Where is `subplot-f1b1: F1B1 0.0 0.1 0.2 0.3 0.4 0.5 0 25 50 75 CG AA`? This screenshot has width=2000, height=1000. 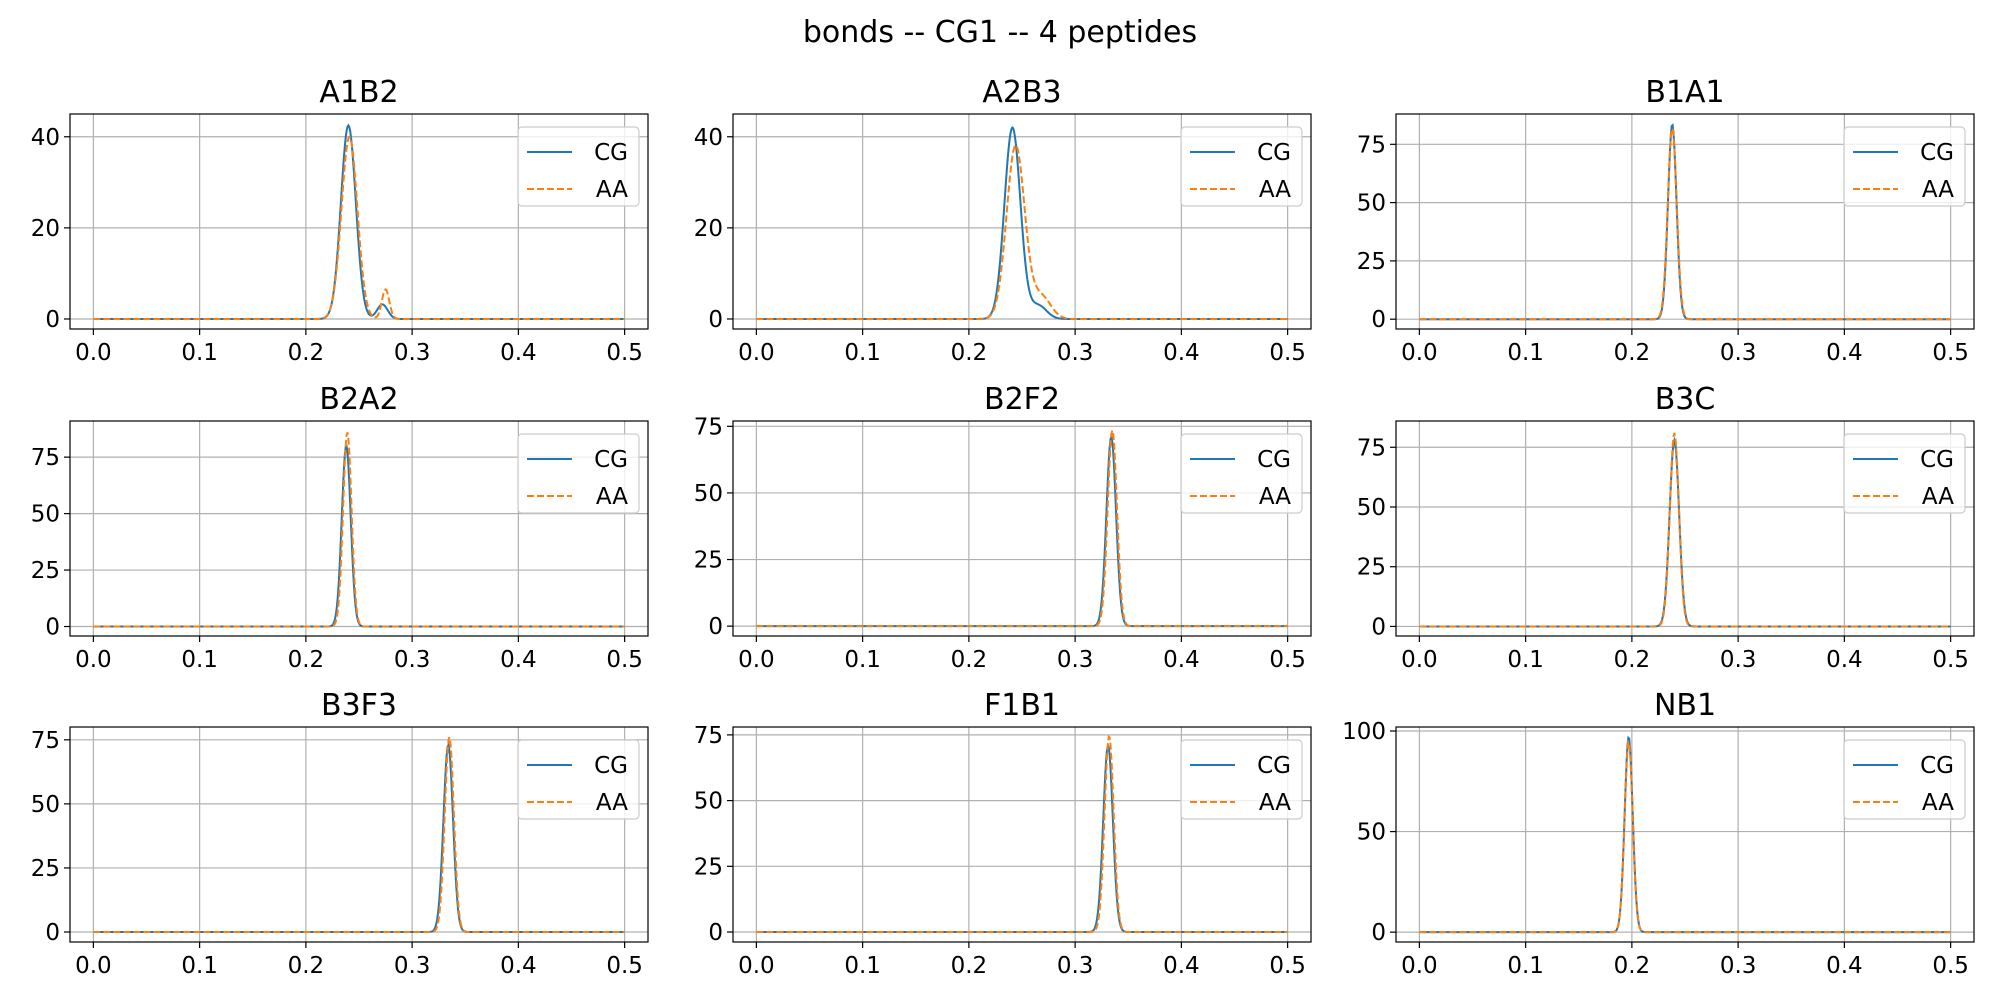 subplot-f1b1: F1B1 0.0 0.1 0.2 0.3 0.4 0.5 0 25 50 75 CG AA is located at coordinates (1003, 833).